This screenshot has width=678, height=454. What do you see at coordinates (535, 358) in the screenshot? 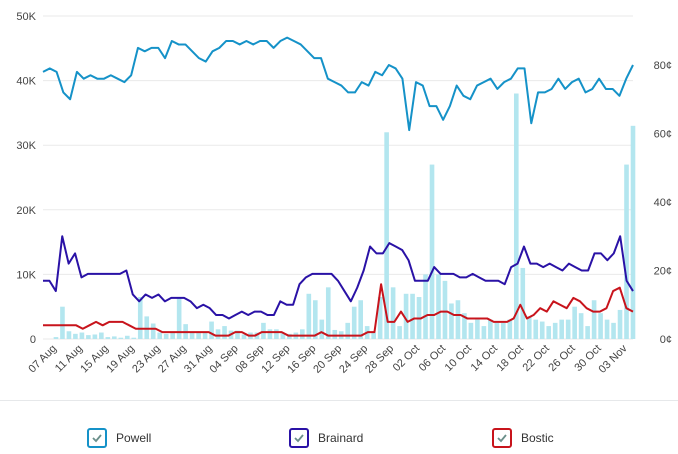
I see `x-tick-label: 22 Oct` at bounding box center [535, 358].